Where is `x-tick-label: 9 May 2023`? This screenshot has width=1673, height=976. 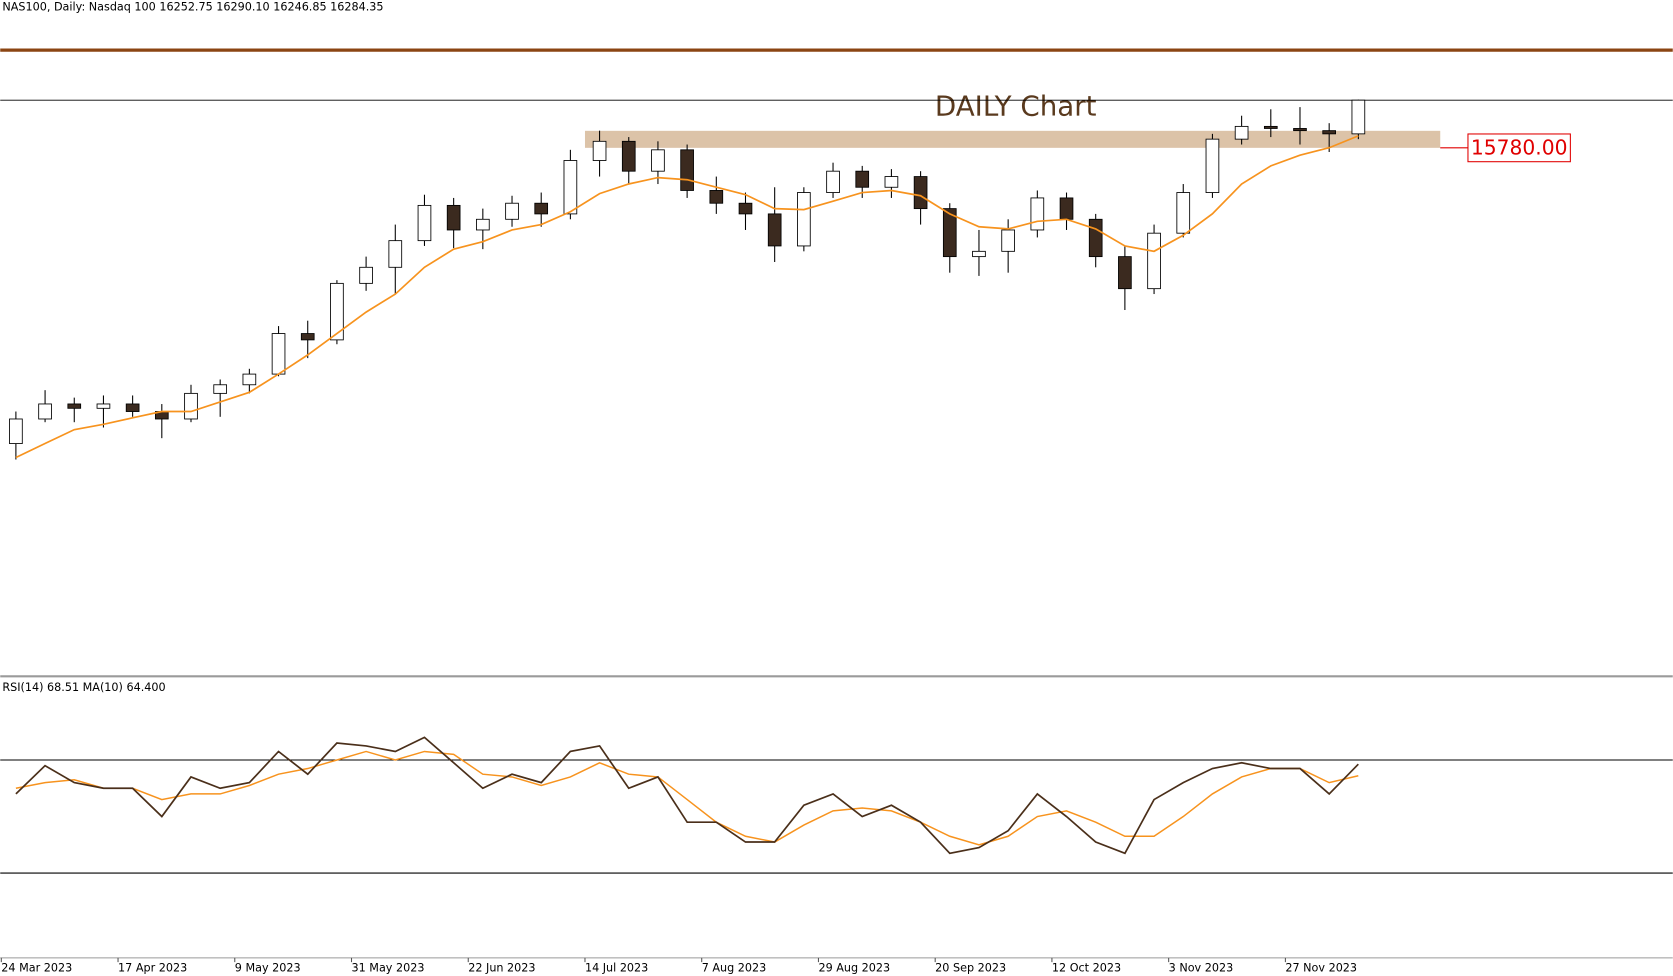 x-tick-label: 9 May 2023 is located at coordinates (268, 968).